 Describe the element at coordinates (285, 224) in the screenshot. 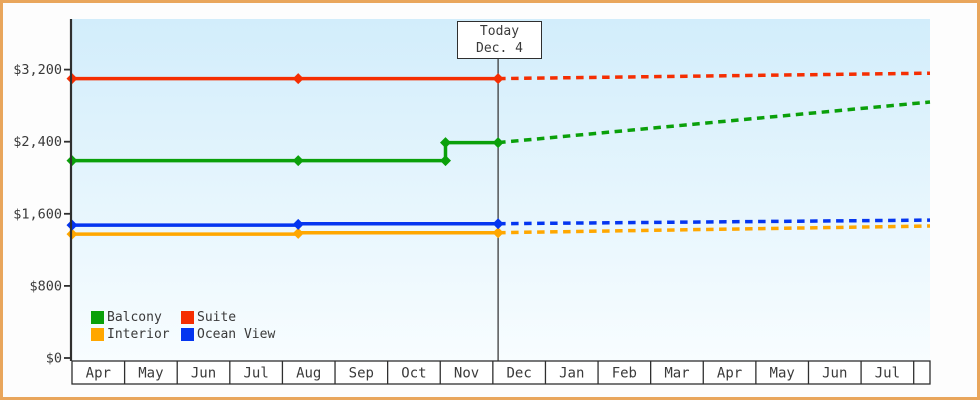

I see `series-history-ocean-view` at that location.